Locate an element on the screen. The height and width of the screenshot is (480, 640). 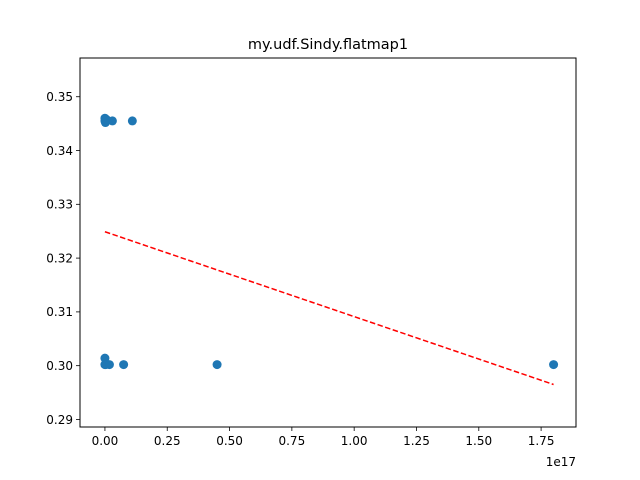
y-tick-label: 0.31 is located at coordinates (59, 312).